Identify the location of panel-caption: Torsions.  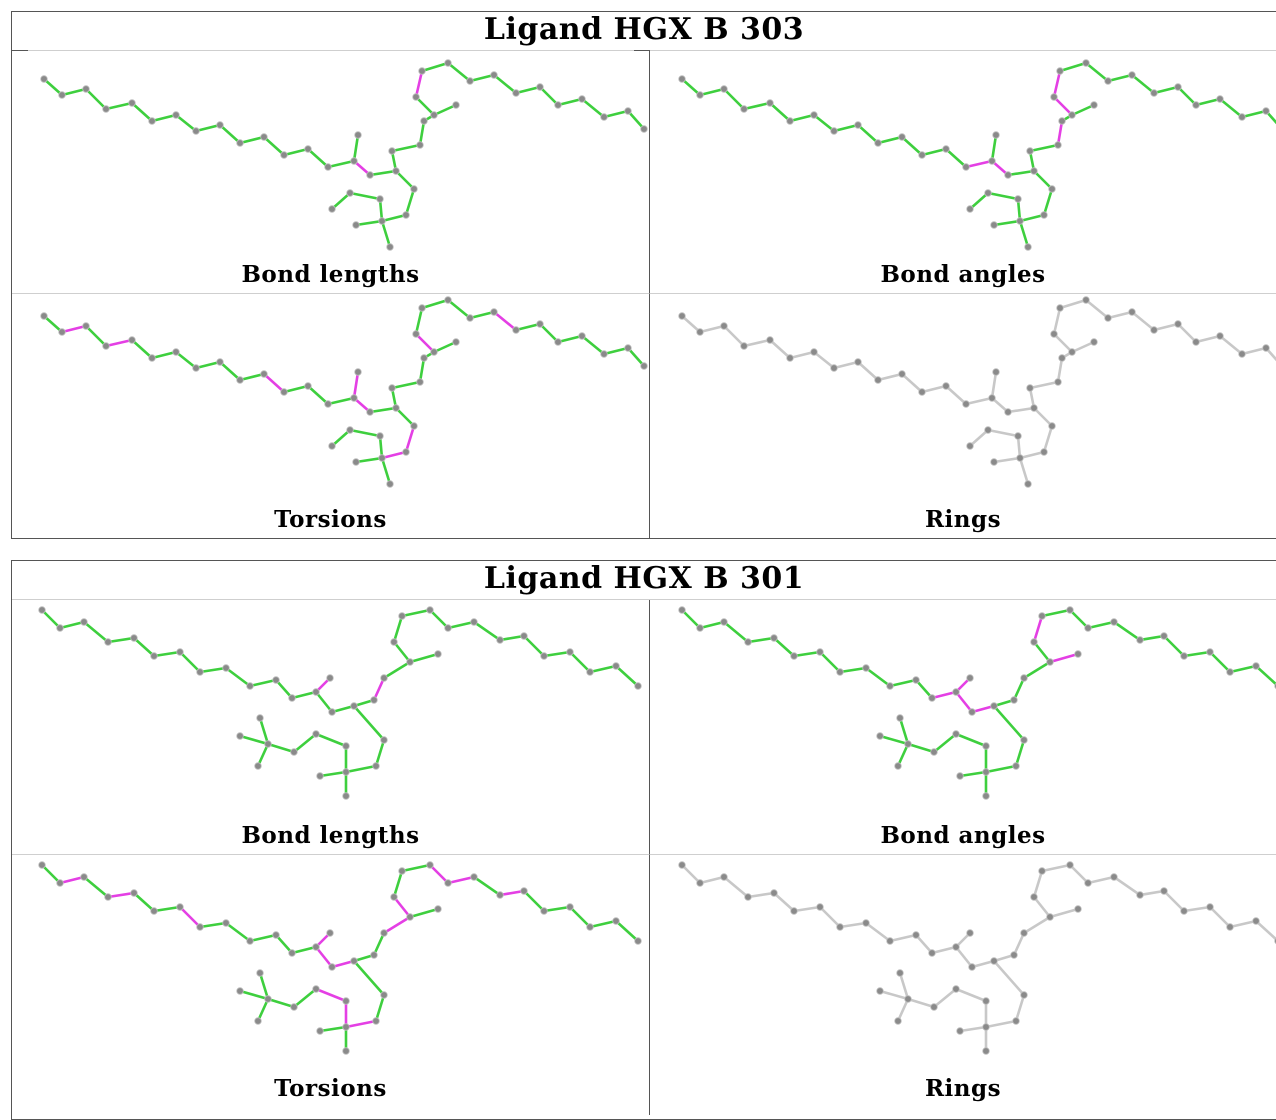
(330, 1088).